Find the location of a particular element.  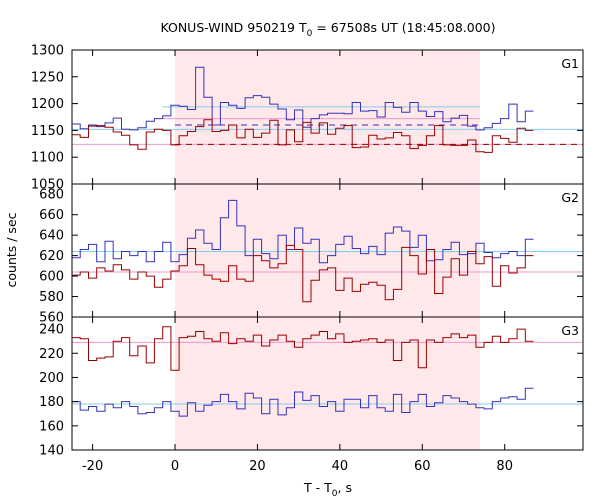

panel-label-g2: G2 is located at coordinates (570, 197).